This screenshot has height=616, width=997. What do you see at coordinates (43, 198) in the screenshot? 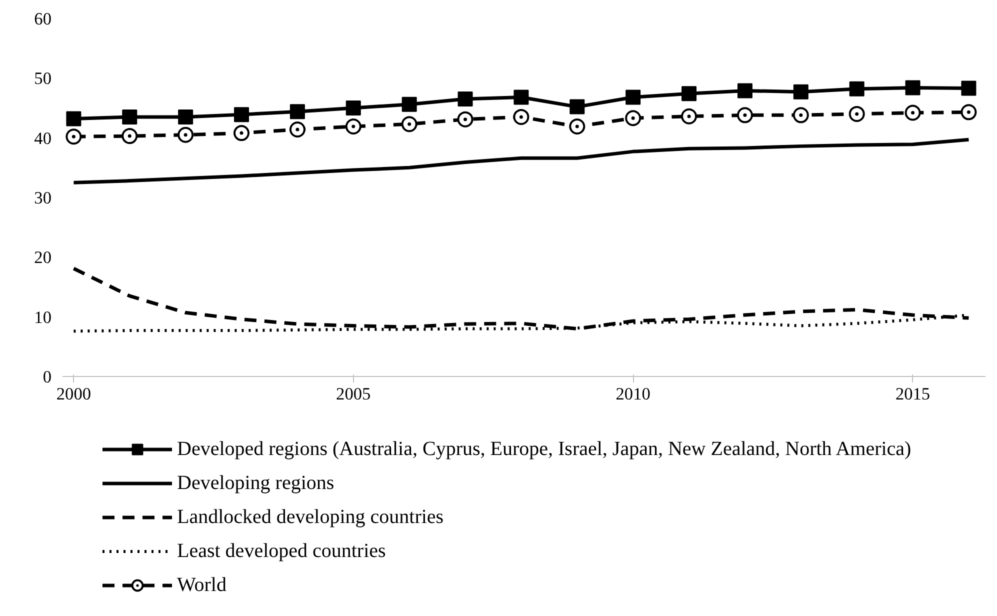
I see `y-tick-label: 30` at bounding box center [43, 198].